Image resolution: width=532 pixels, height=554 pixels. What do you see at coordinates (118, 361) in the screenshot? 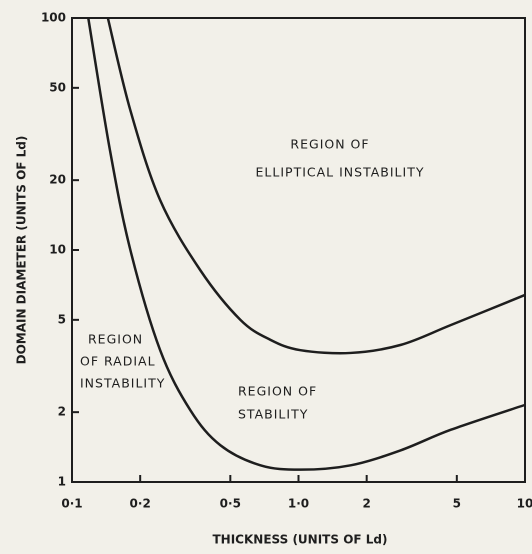
I see `annotation: OF RADIAL` at bounding box center [118, 361].